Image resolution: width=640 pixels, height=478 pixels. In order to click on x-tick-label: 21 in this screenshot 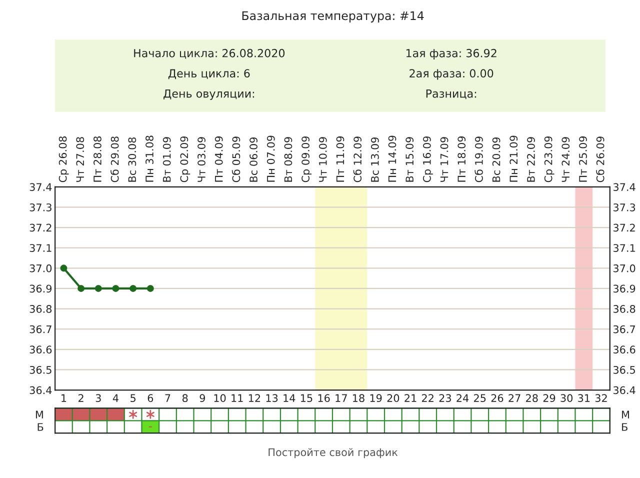, I will do `click(410, 398)`.